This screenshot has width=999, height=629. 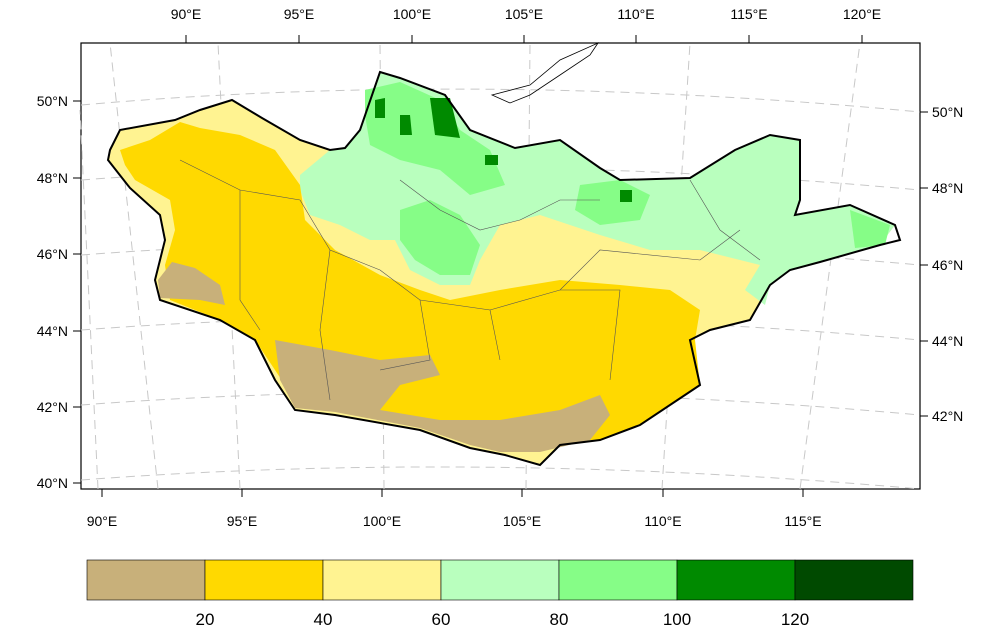 I want to click on top-lon-label: 120°E, so click(x=862, y=14).